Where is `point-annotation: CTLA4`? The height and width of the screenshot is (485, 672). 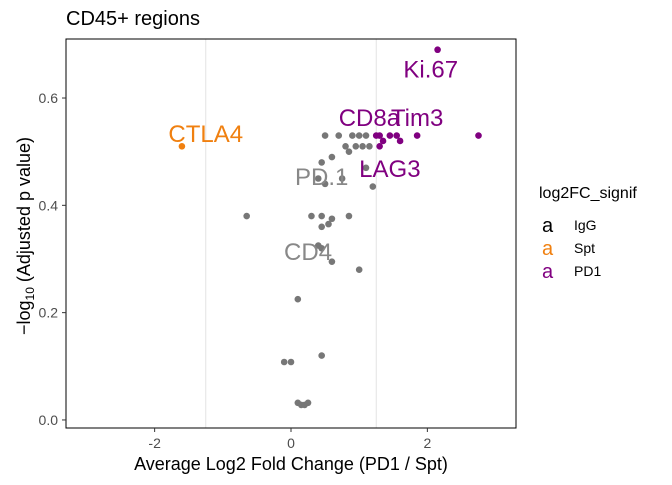
point-annotation: CTLA4 is located at coordinates (205, 134).